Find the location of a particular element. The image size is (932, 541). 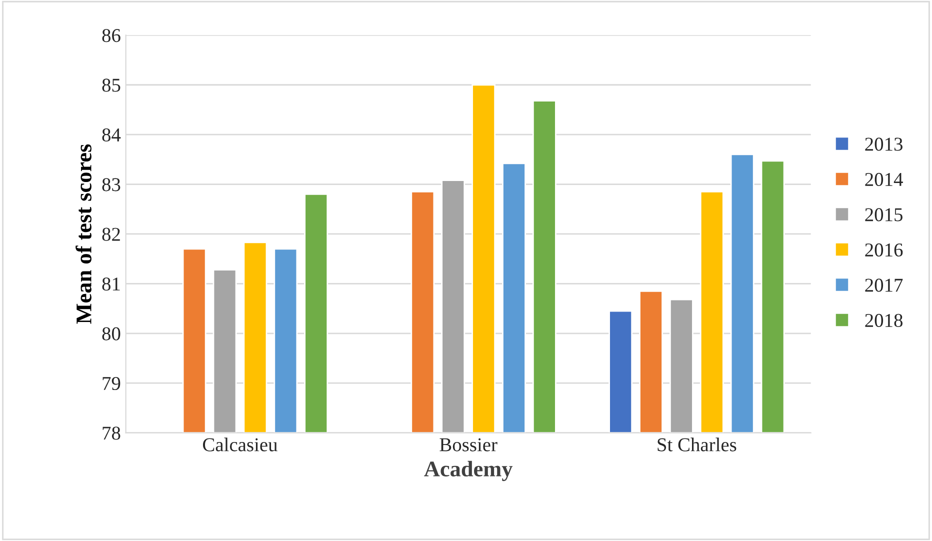

y-tick-label: 79 is located at coordinates (111, 383).